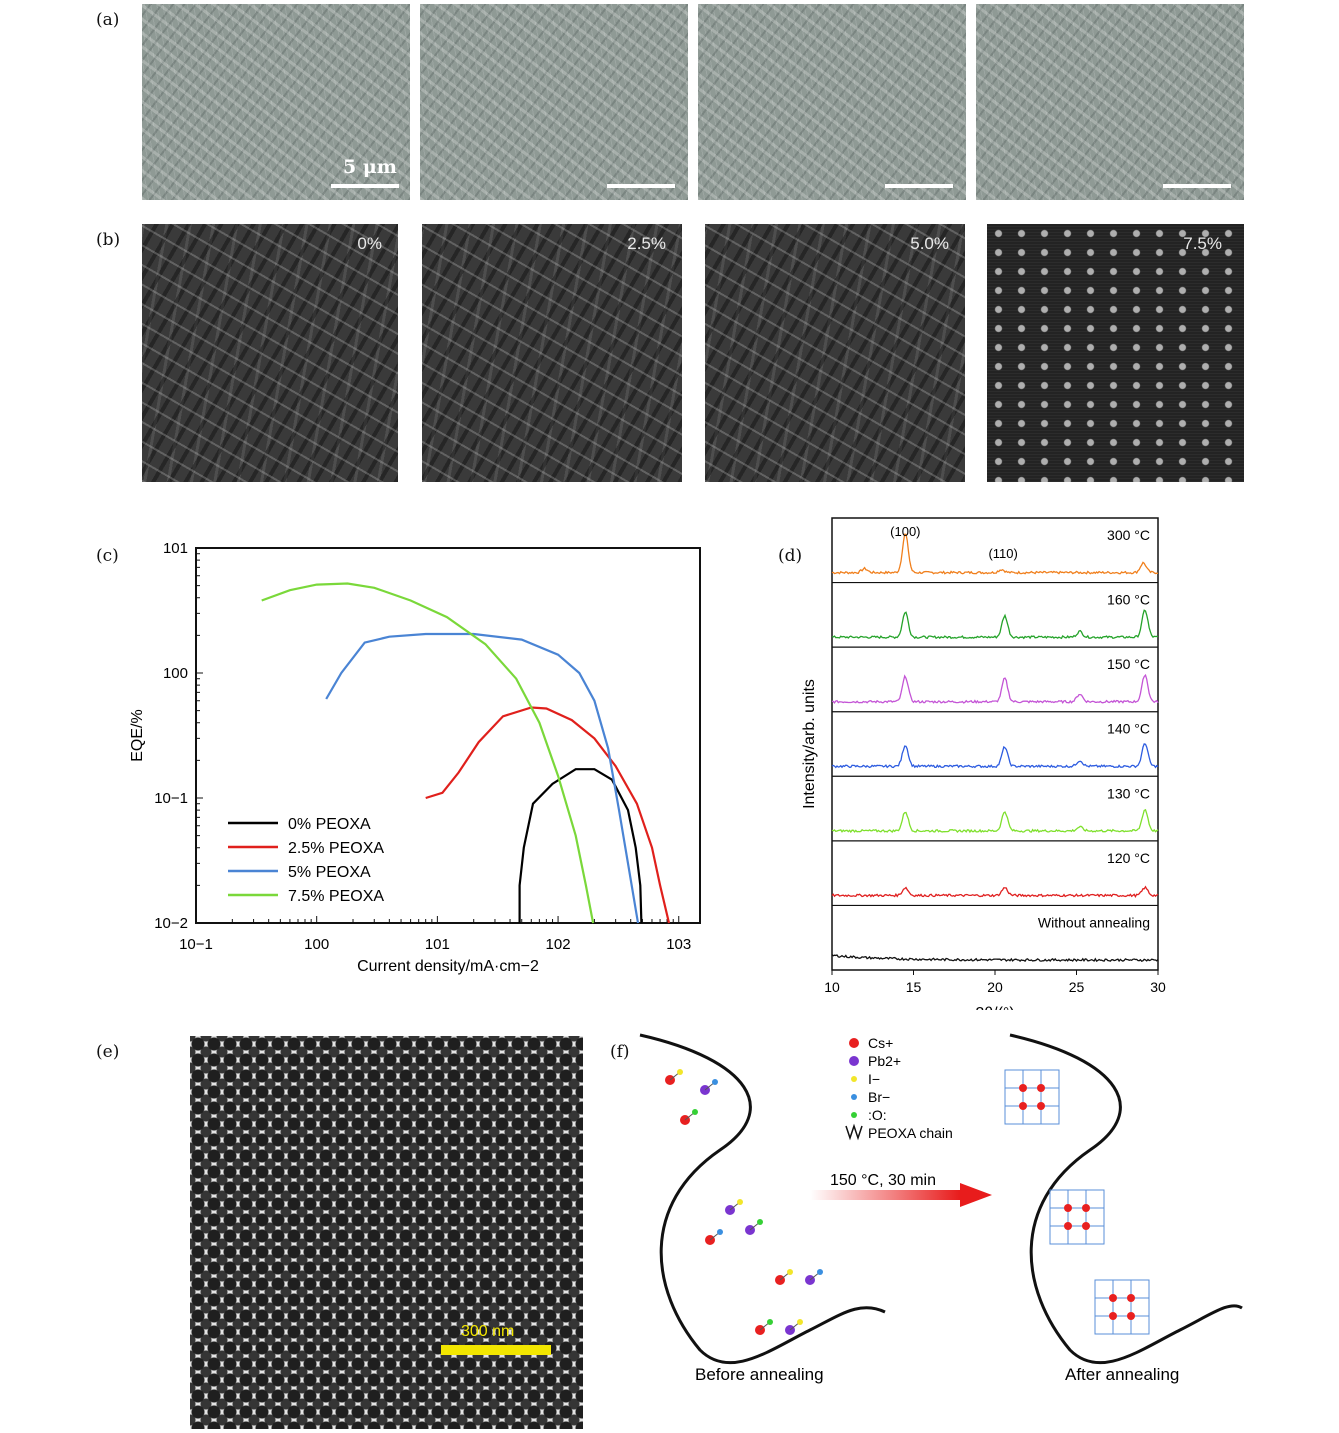 This screenshot has width=1339, height=1433. What do you see at coordinates (108, 240) in the screenshot?
I see `panel-label-b: (b)` at bounding box center [108, 240].